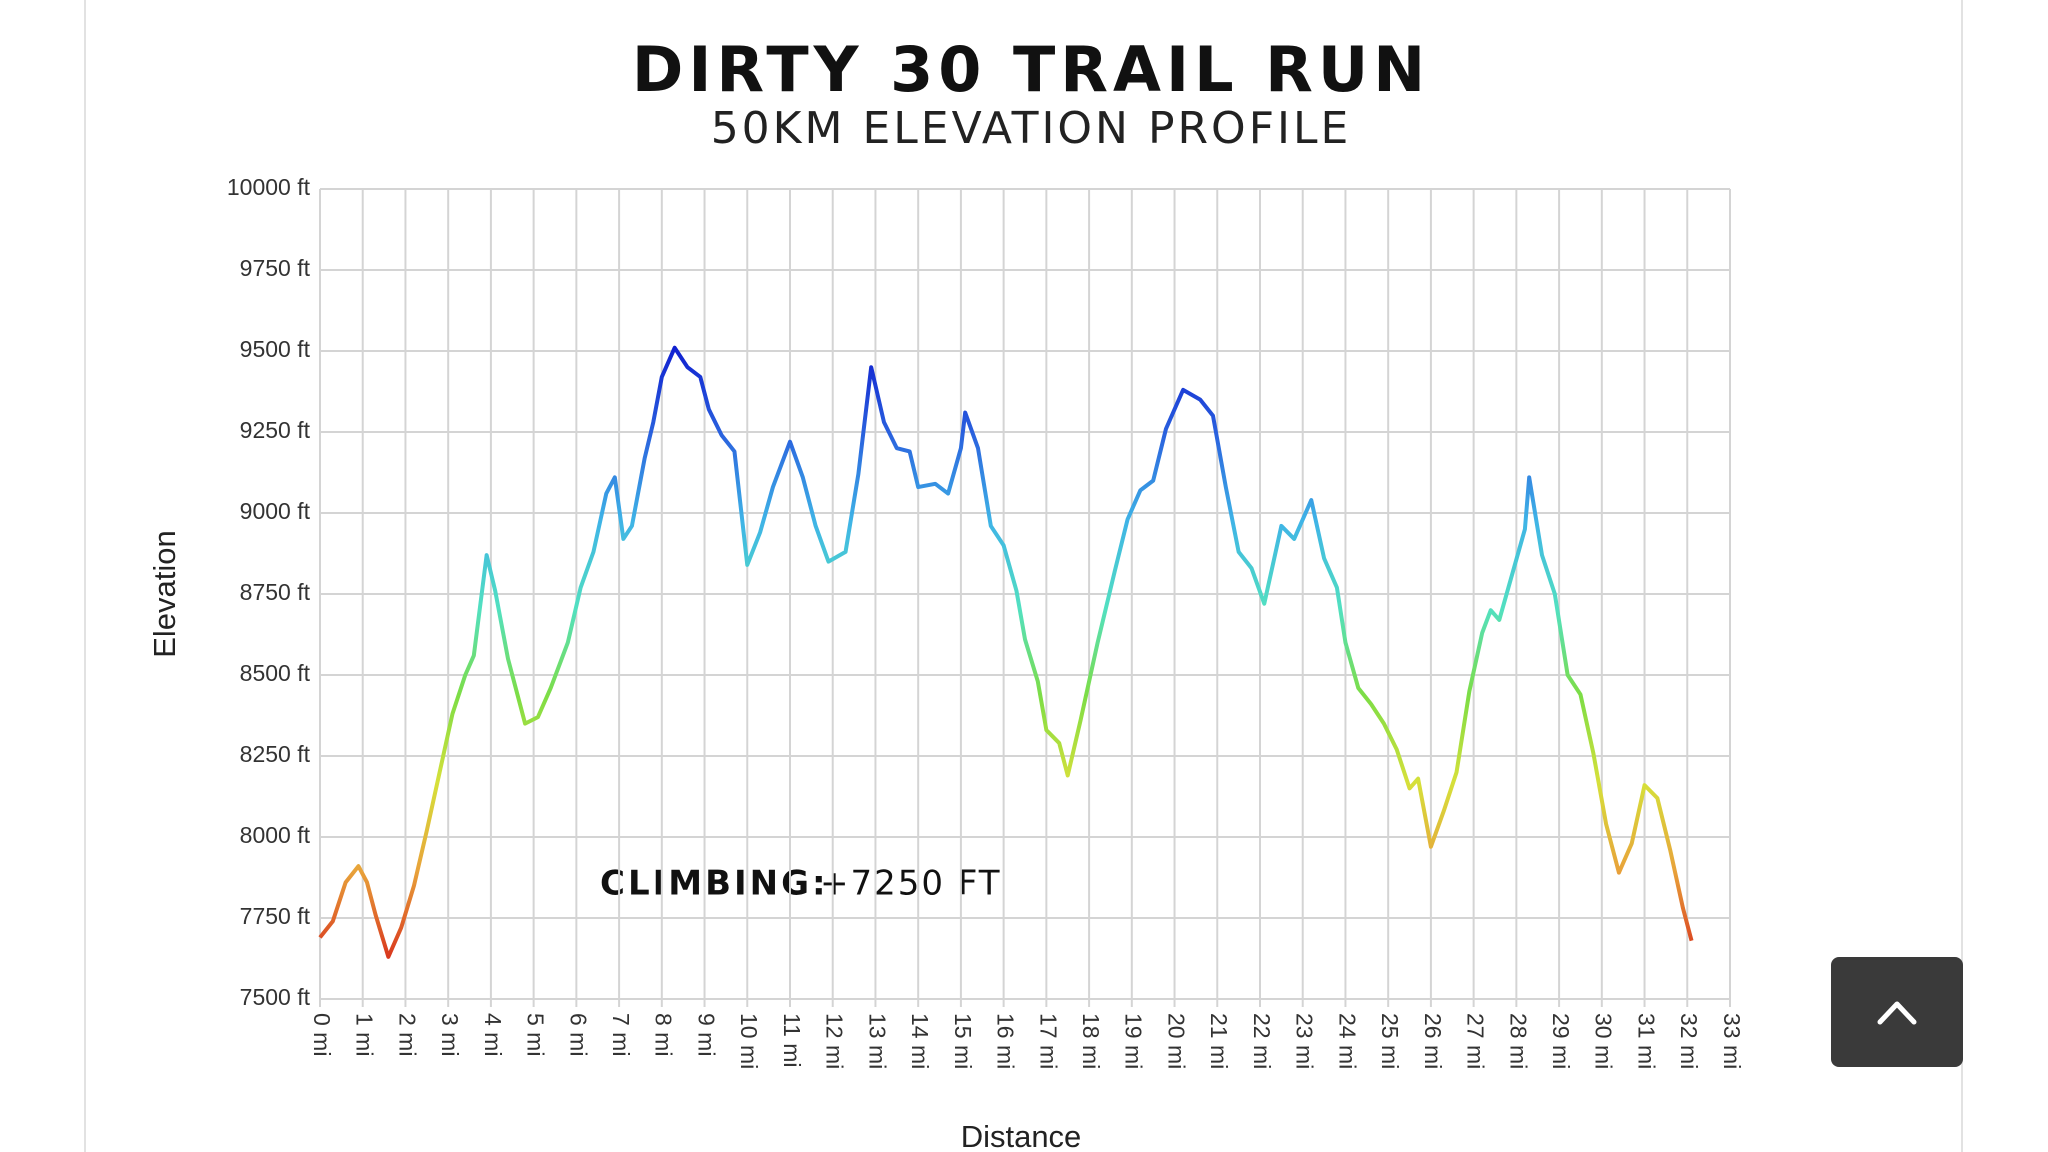 The height and width of the screenshot is (1152, 2048). Describe the element at coordinates (706, 1034) in the screenshot. I see `x-tick-label: 9 mi` at that location.